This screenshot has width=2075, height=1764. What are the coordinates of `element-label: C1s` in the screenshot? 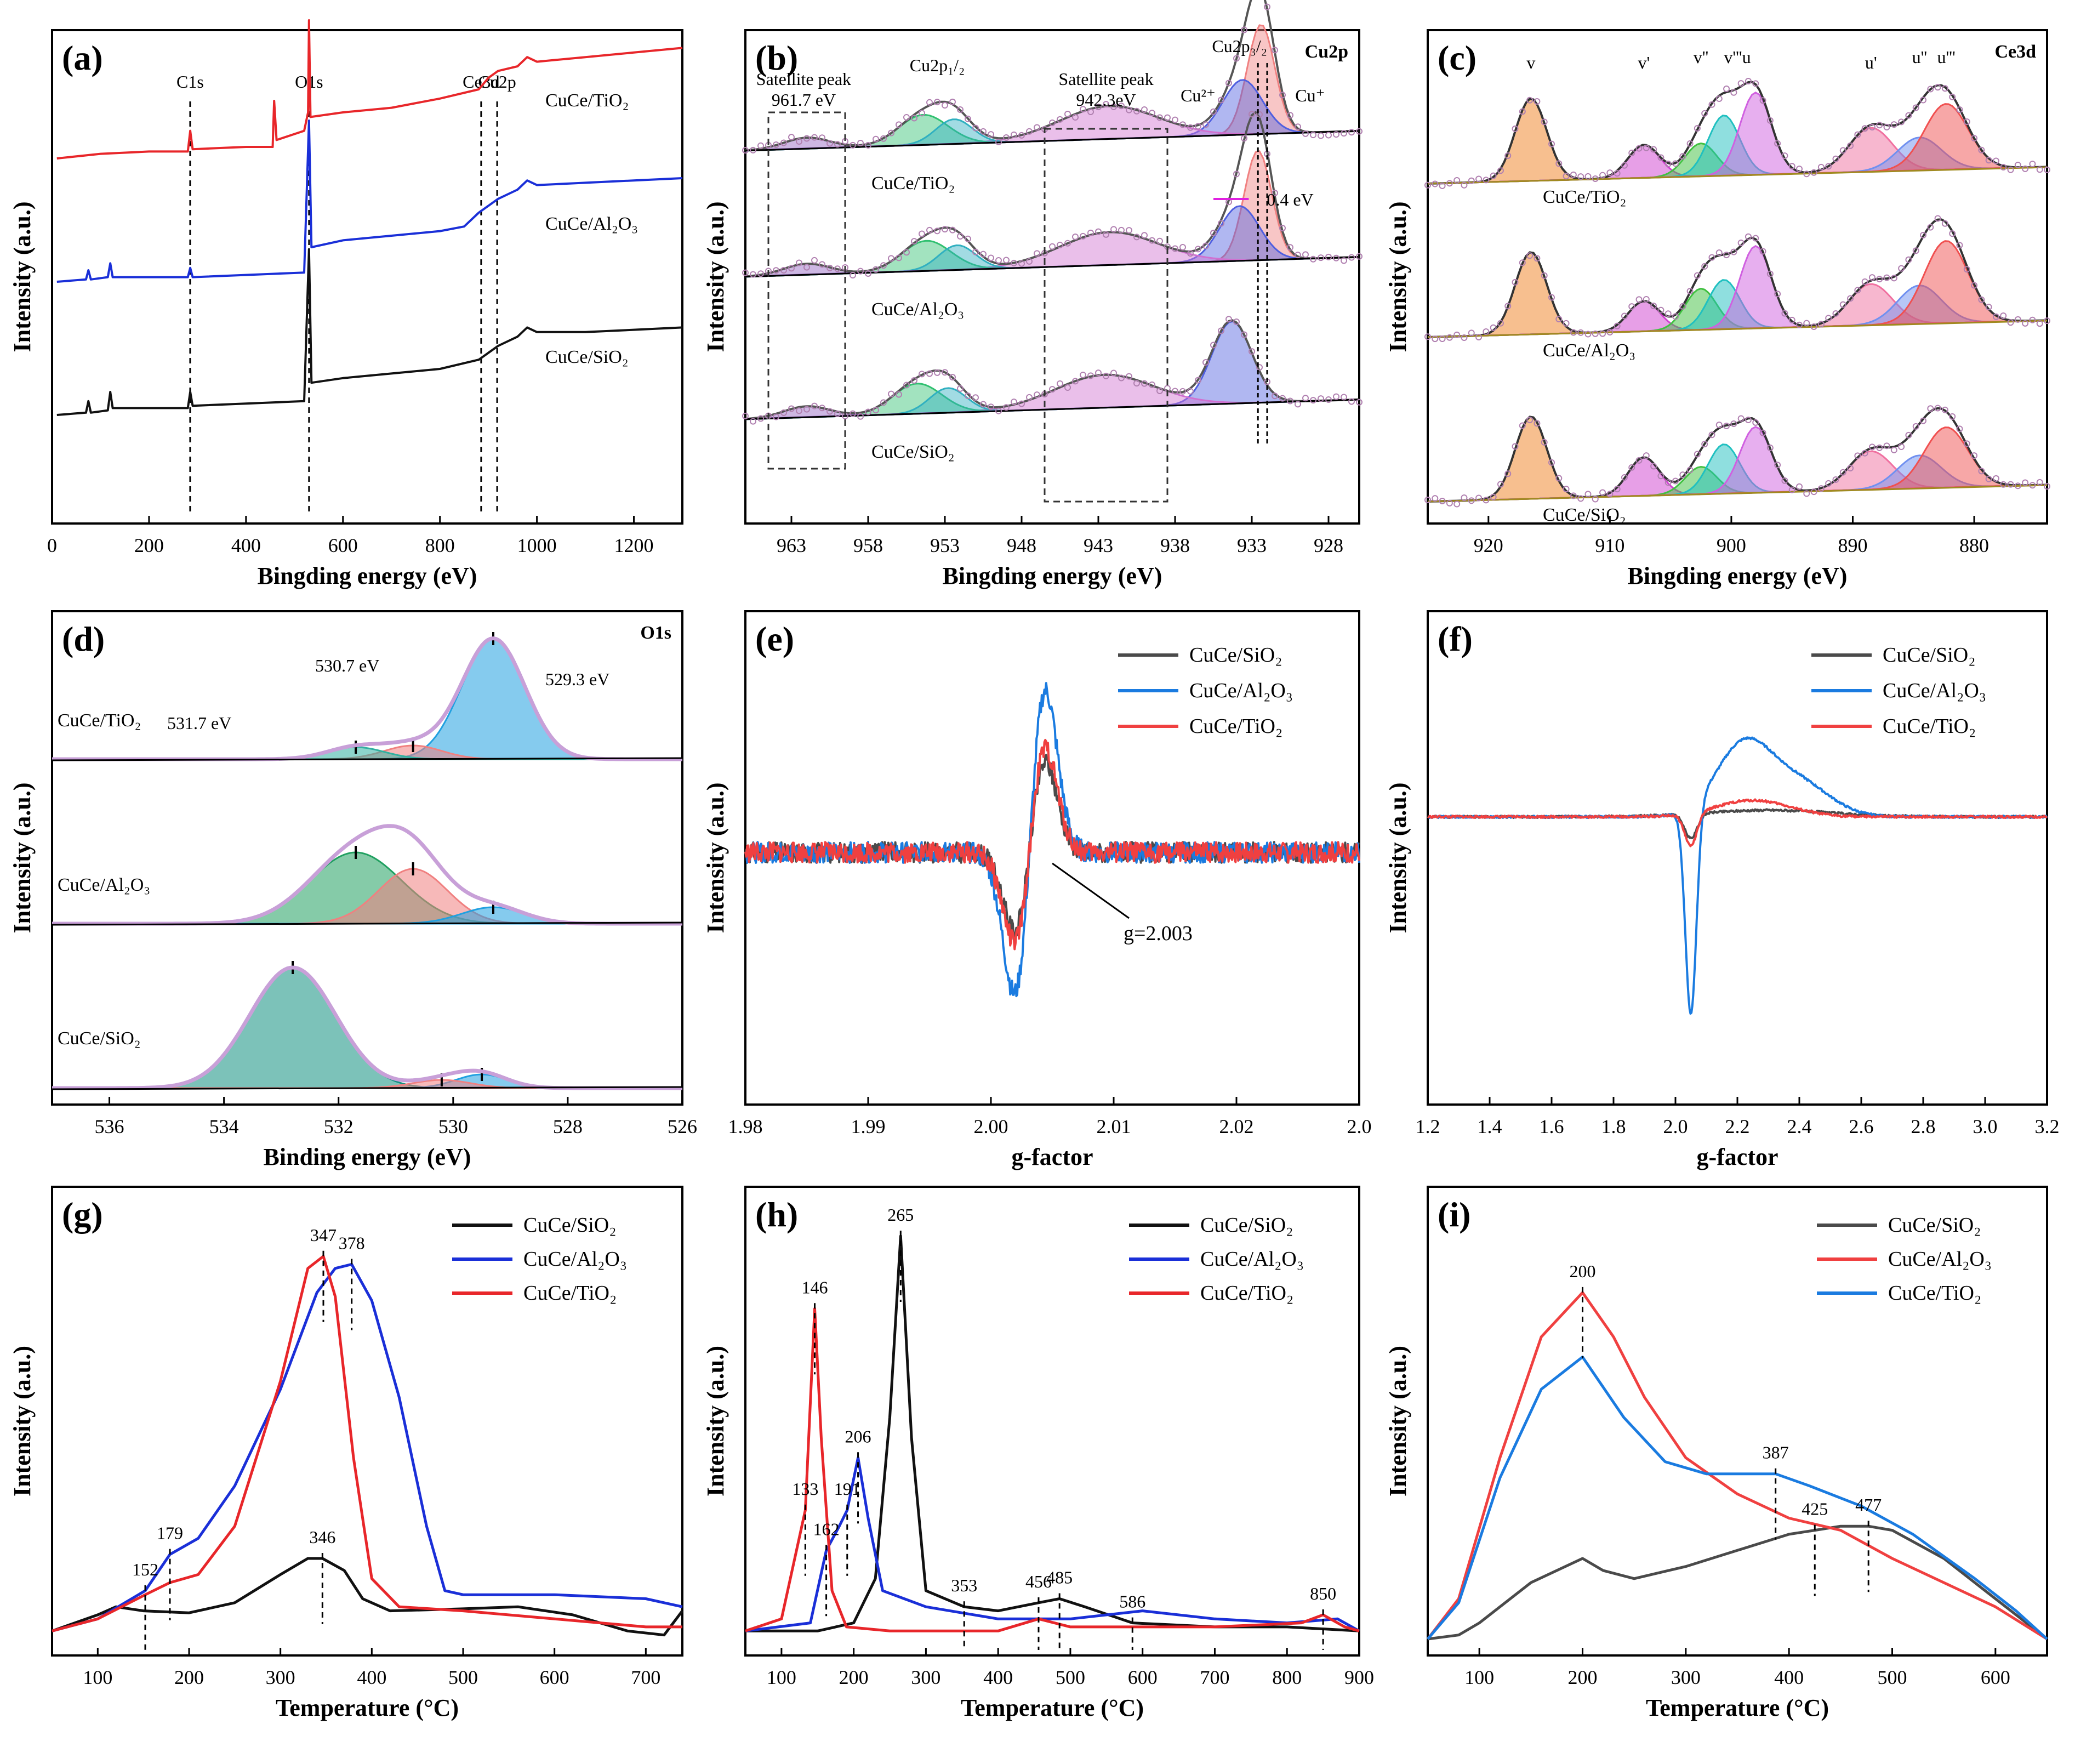 It's located at (190, 82).